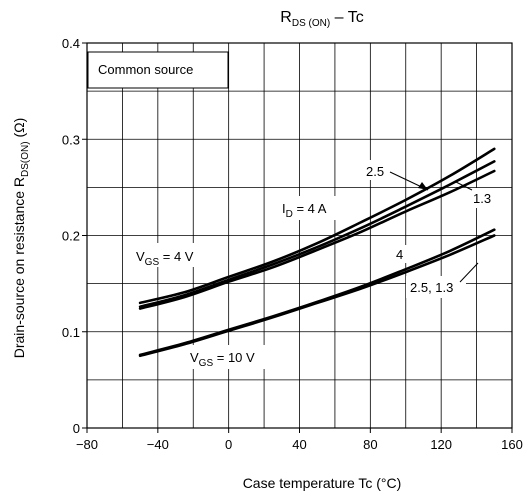 This screenshot has height=499, width=528. I want to click on vgs4-label: VGS = 4 V, so click(165, 258).